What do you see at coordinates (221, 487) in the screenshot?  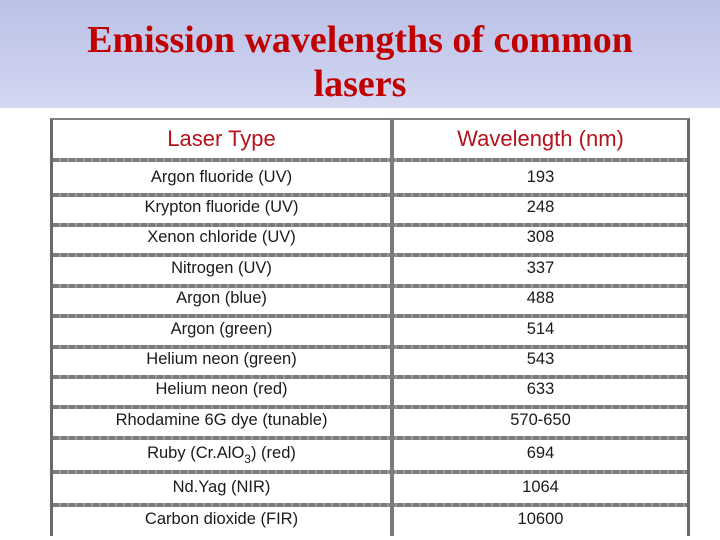 I see `laser-type-cell: Nd.Yag (NIR)` at bounding box center [221, 487].